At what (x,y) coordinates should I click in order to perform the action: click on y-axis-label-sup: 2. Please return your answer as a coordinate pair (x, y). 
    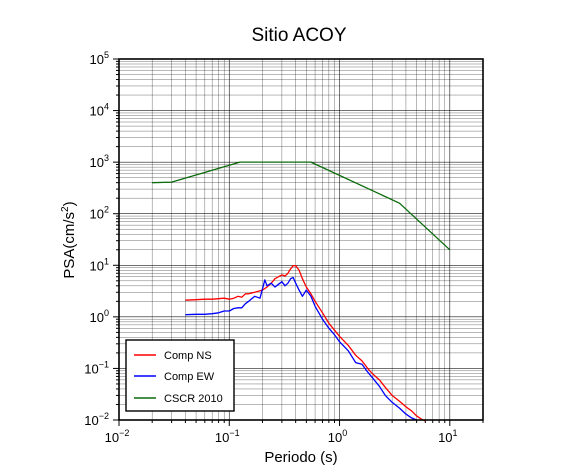
    Looking at the image, I should click on (65, 209).